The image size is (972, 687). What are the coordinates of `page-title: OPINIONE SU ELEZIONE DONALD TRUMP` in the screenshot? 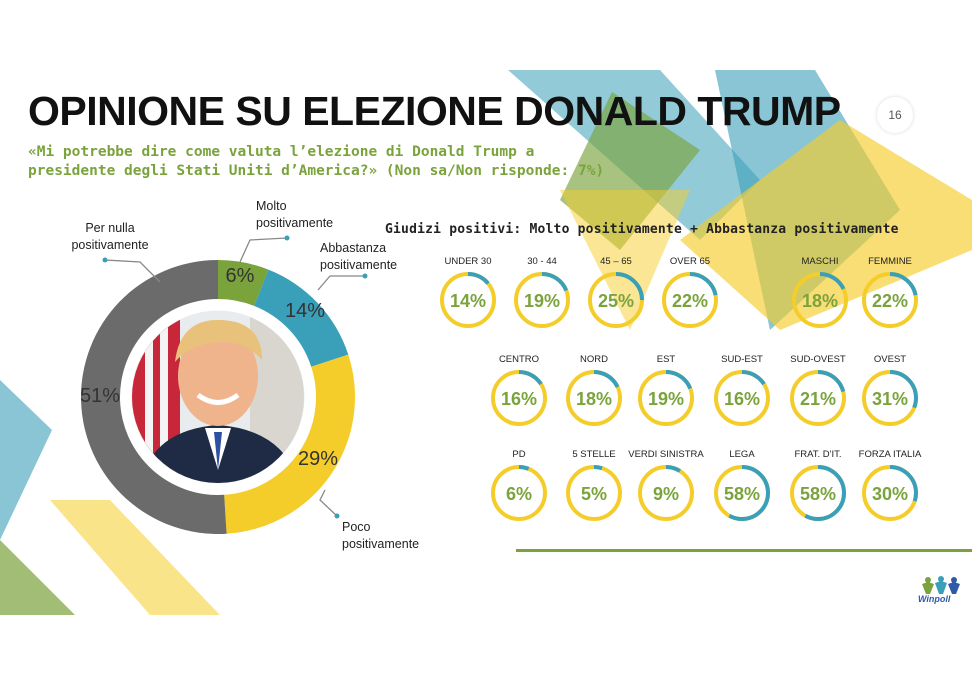 It's located at (434, 111).